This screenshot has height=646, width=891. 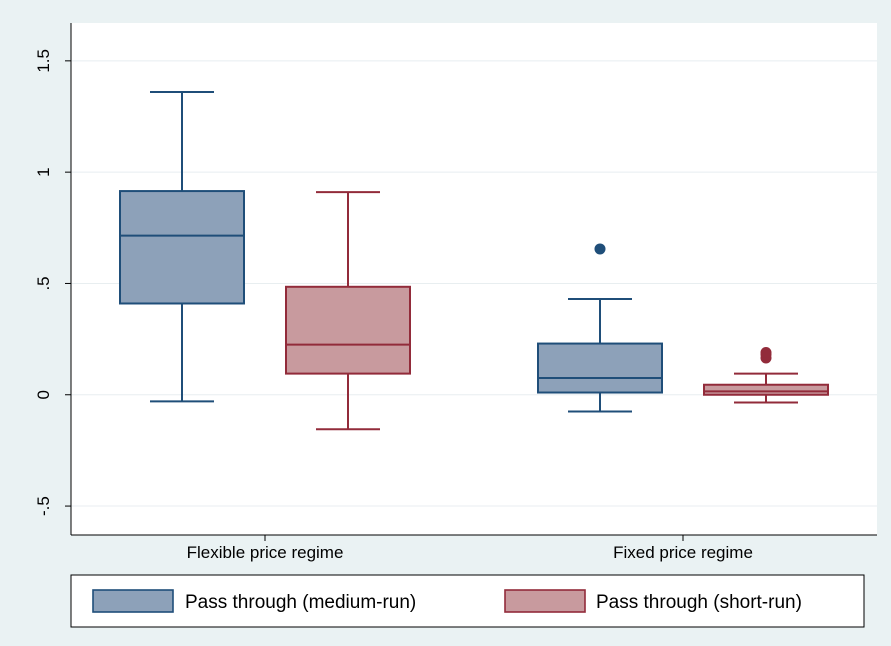 I want to click on y-tick-label: 0, so click(x=43, y=394).